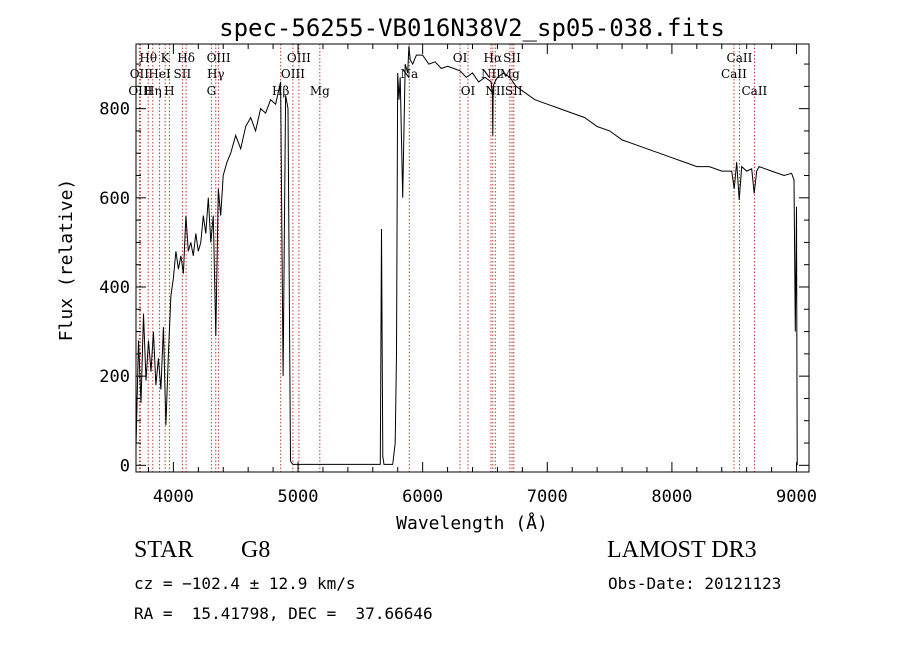 The image size is (900, 649). I want to click on line-label-7: SII, so click(183, 74).